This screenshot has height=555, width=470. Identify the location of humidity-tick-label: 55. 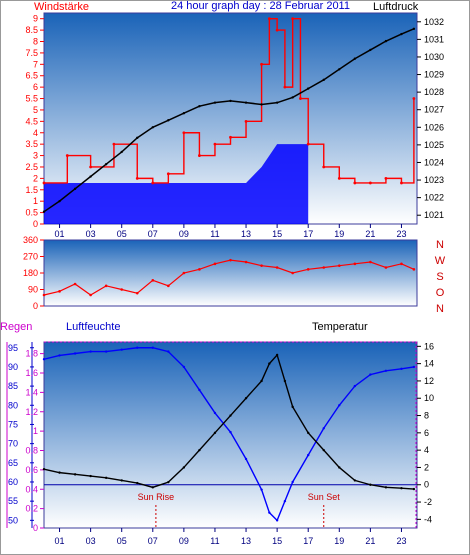
(13, 501).